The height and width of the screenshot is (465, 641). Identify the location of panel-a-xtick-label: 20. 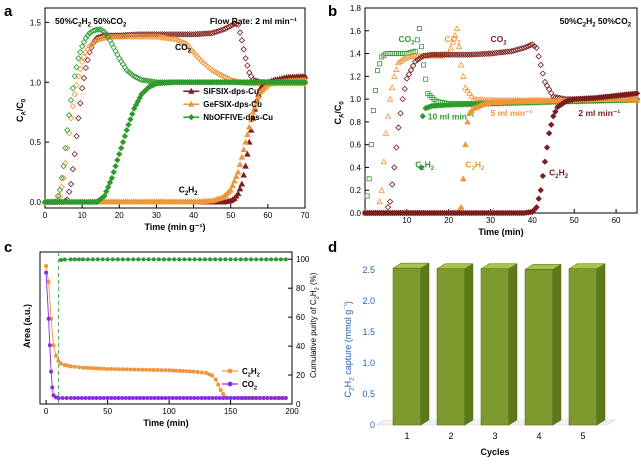
(119, 215).